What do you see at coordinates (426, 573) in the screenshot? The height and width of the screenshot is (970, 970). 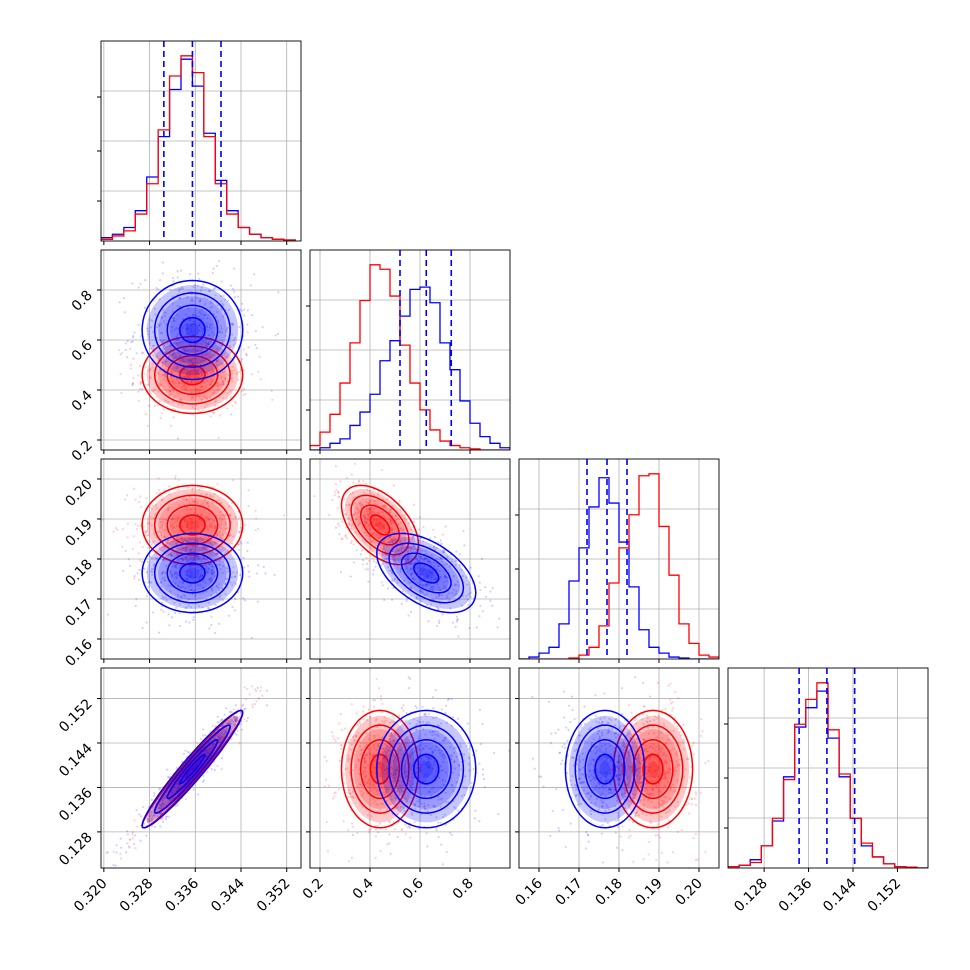 I see `contours-blue` at bounding box center [426, 573].